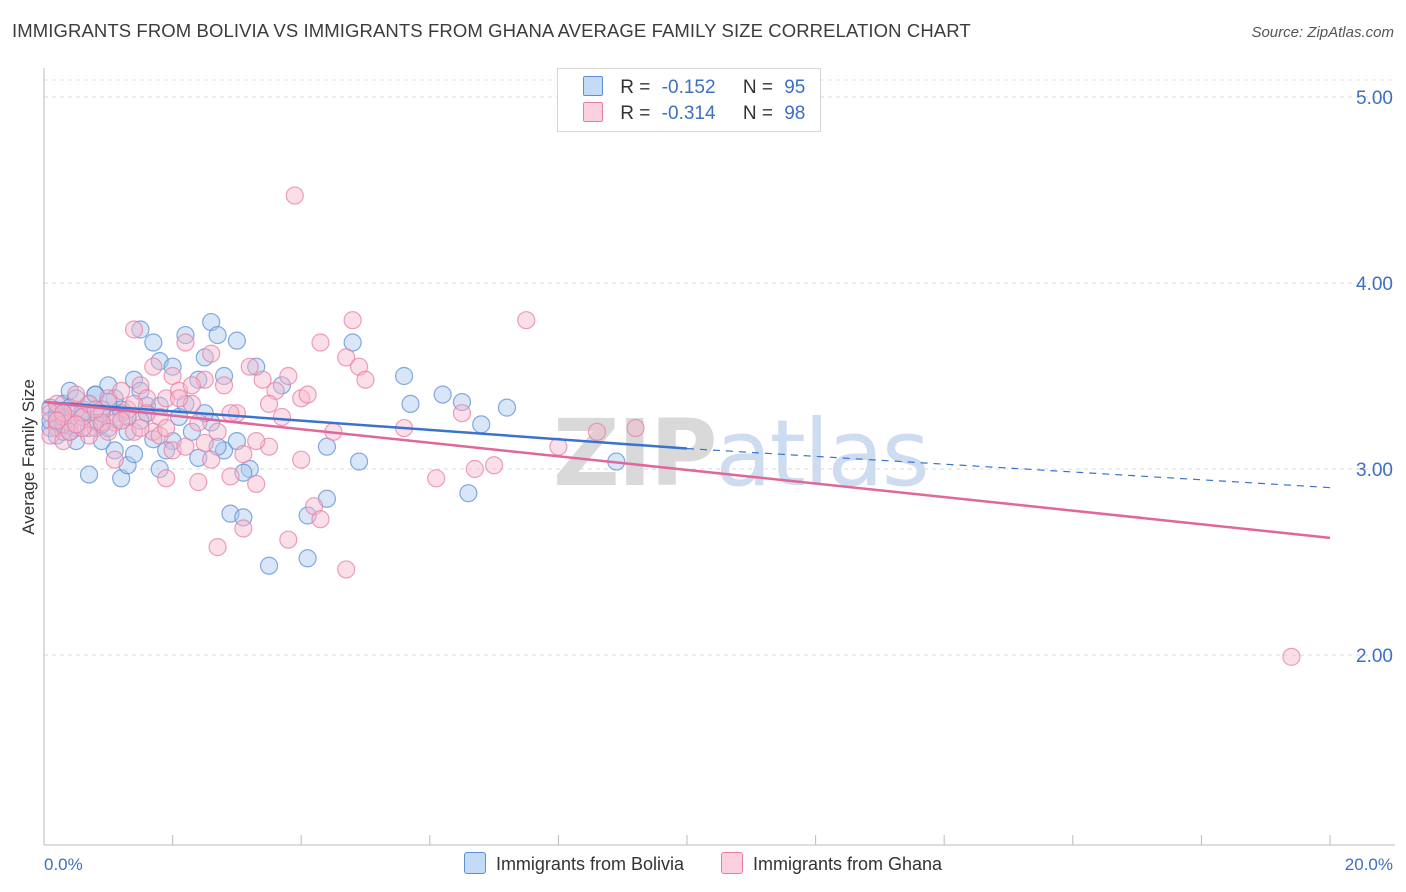  What do you see at coordinates (1322, 32) in the screenshot?
I see `source-credit: Source: ZipAtlas.com` at bounding box center [1322, 32].